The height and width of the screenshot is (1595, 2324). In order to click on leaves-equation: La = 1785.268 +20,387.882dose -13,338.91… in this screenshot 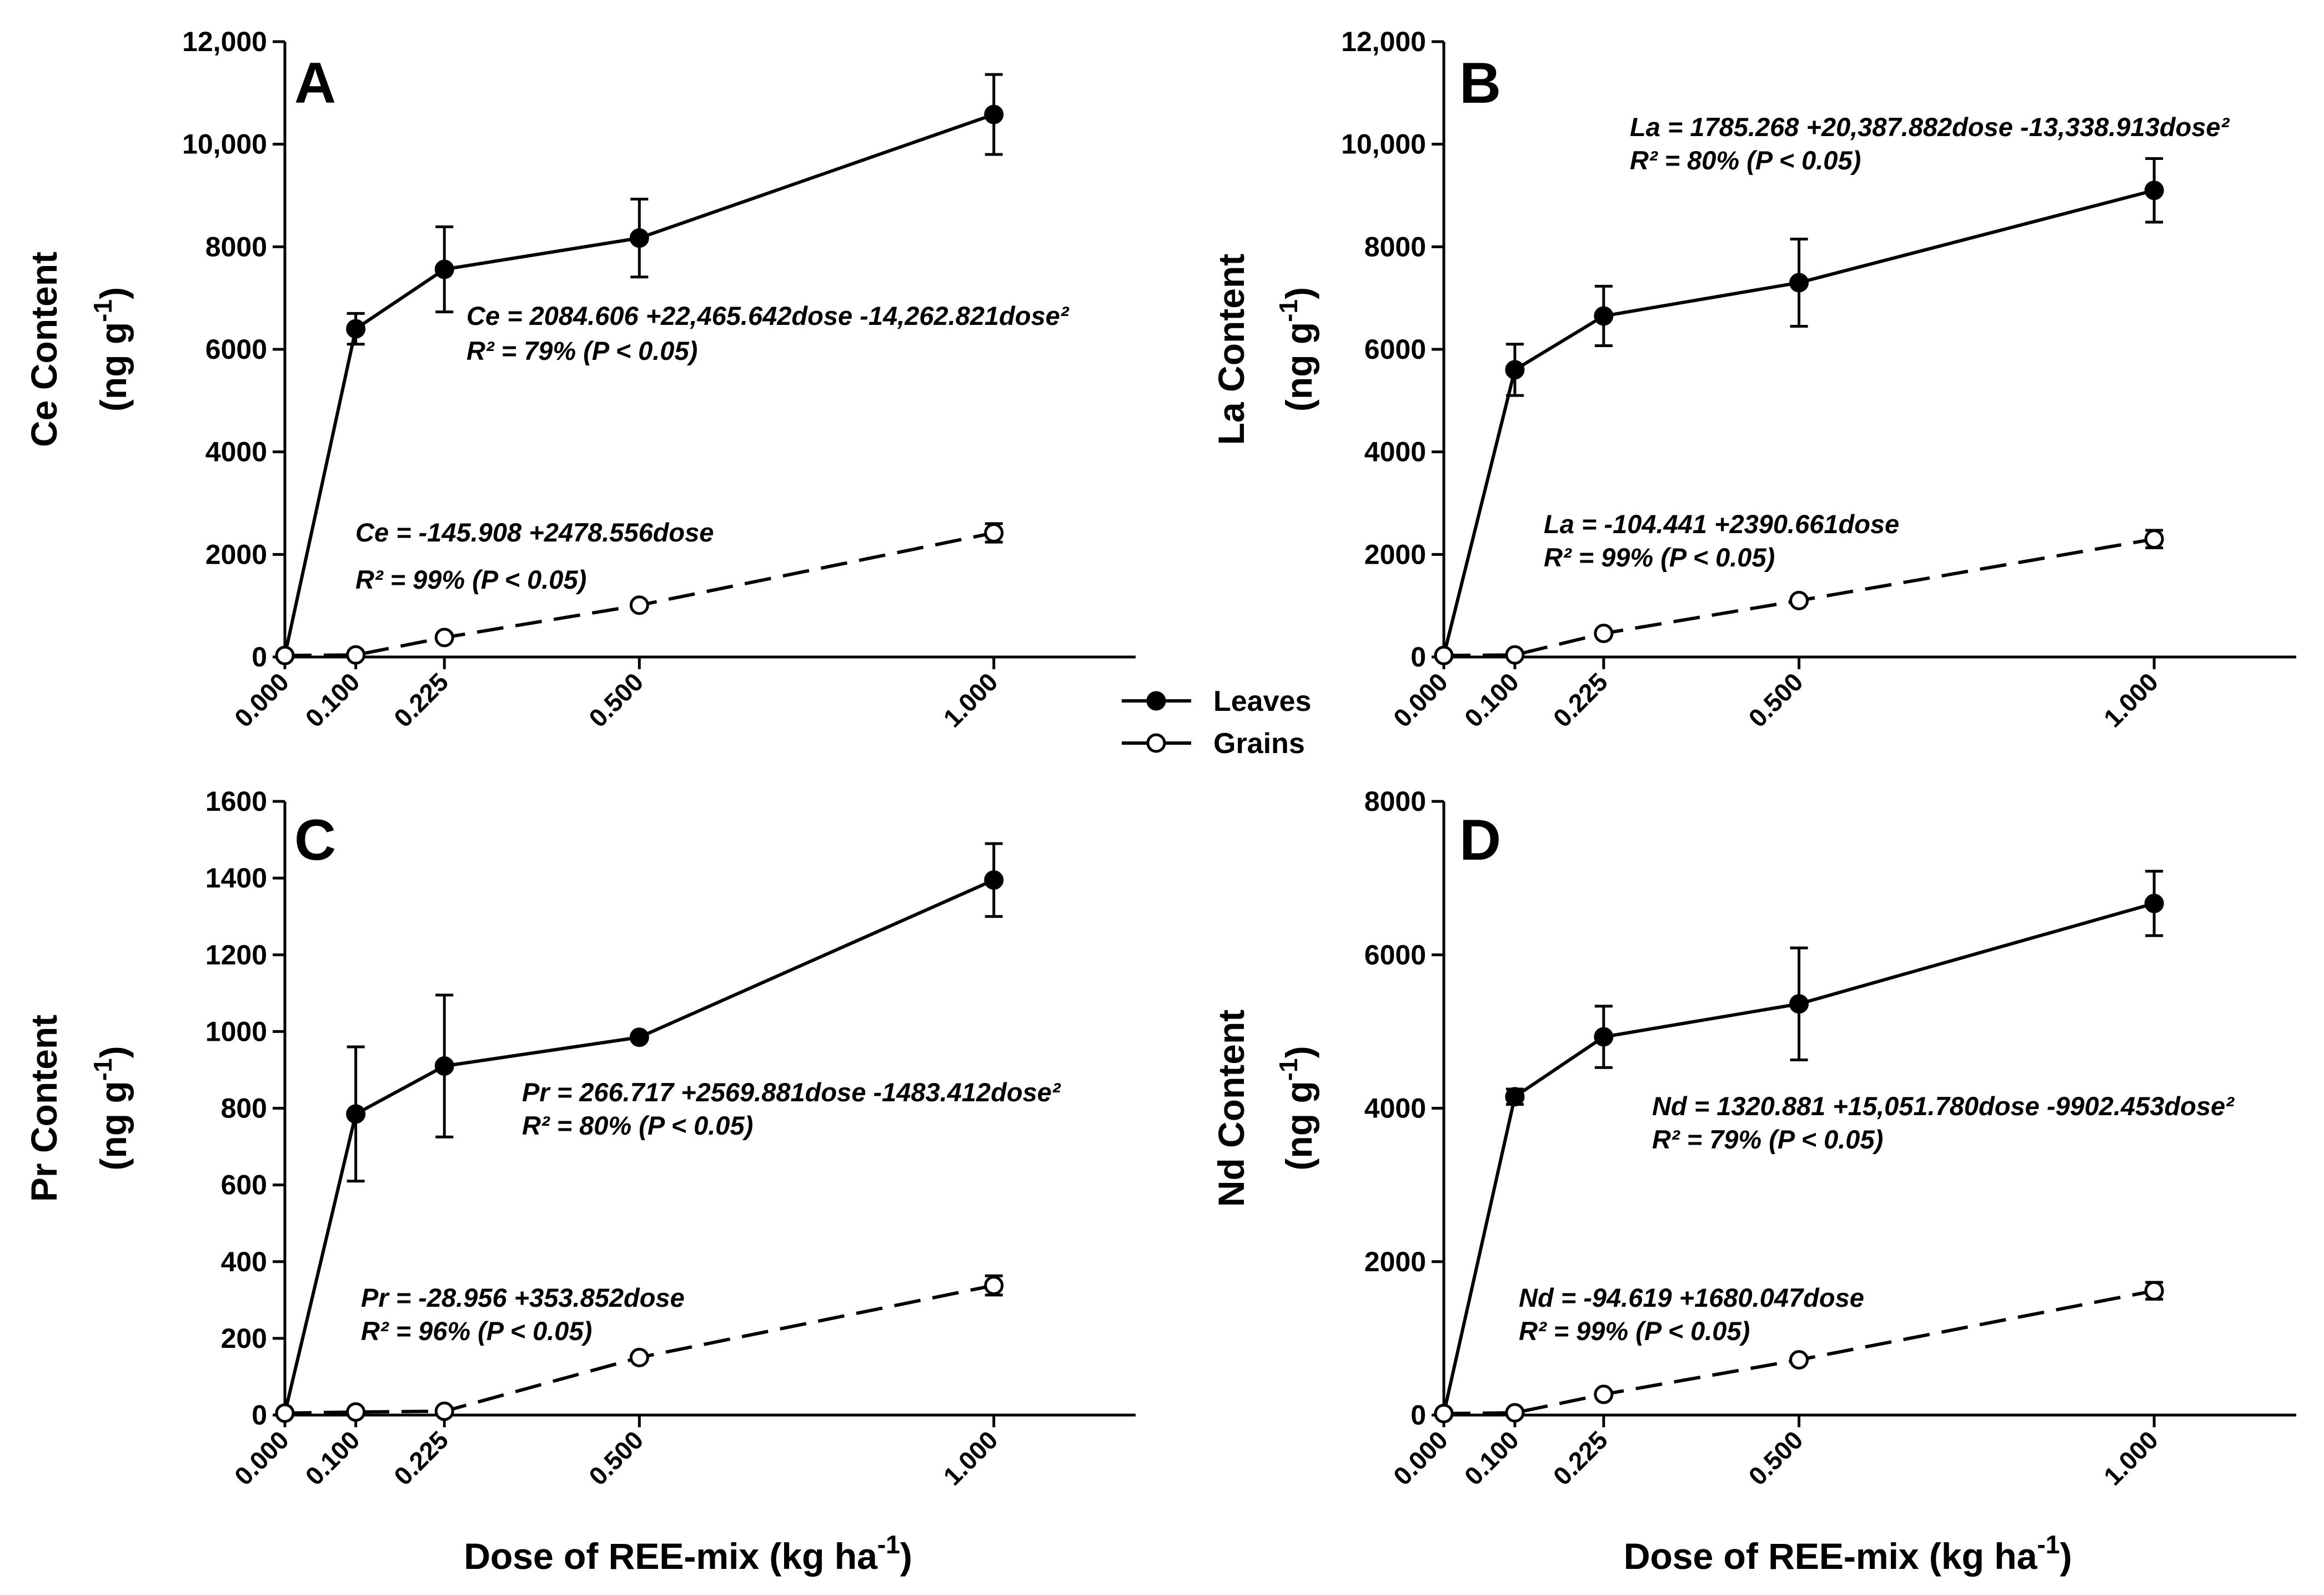, I will do `click(1930, 127)`.